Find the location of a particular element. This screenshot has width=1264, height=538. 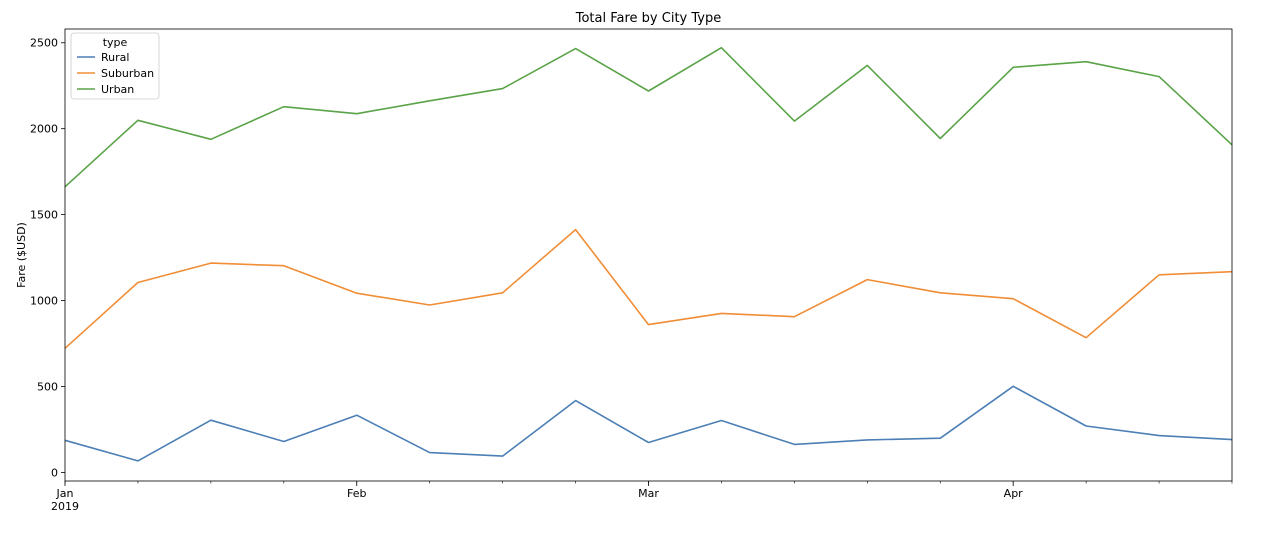

legend-label-rural: Rural is located at coordinates (115, 57).